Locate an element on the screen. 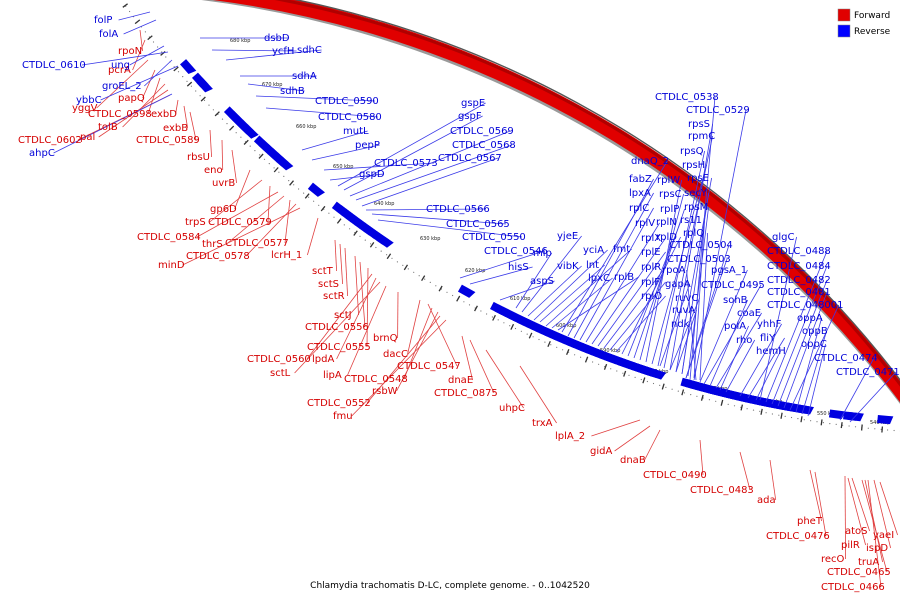  forward-gene-label: minD is located at coordinates (171, 265).